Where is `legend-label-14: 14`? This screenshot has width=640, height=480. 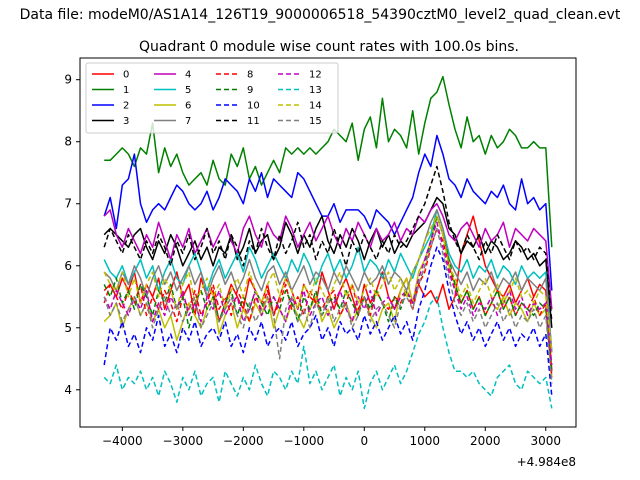
legend-label-14: 14 is located at coordinates (315, 106).